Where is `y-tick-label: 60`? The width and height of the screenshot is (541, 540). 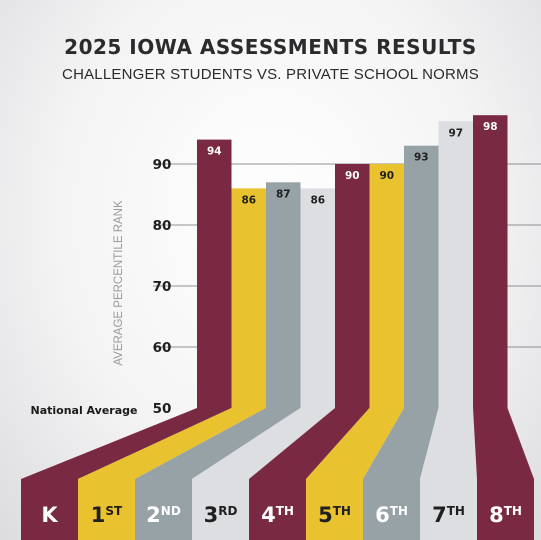 y-tick-label: 60 is located at coordinates (162, 348).